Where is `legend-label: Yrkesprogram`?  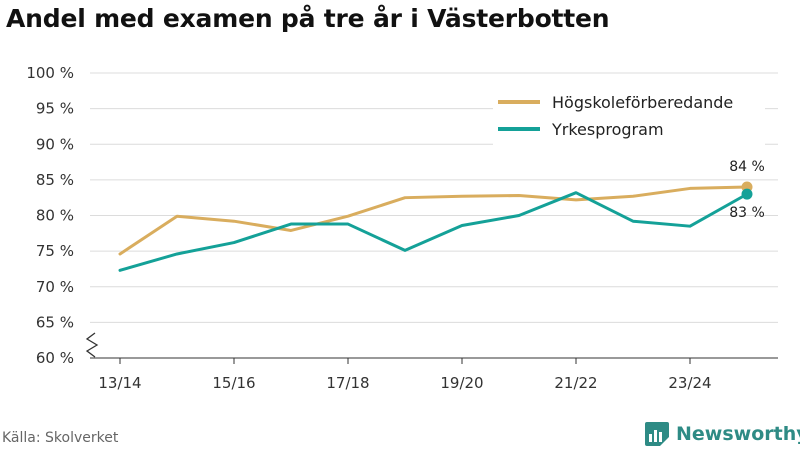
legend-label: Yrkesprogram is located at coordinates (607, 129).